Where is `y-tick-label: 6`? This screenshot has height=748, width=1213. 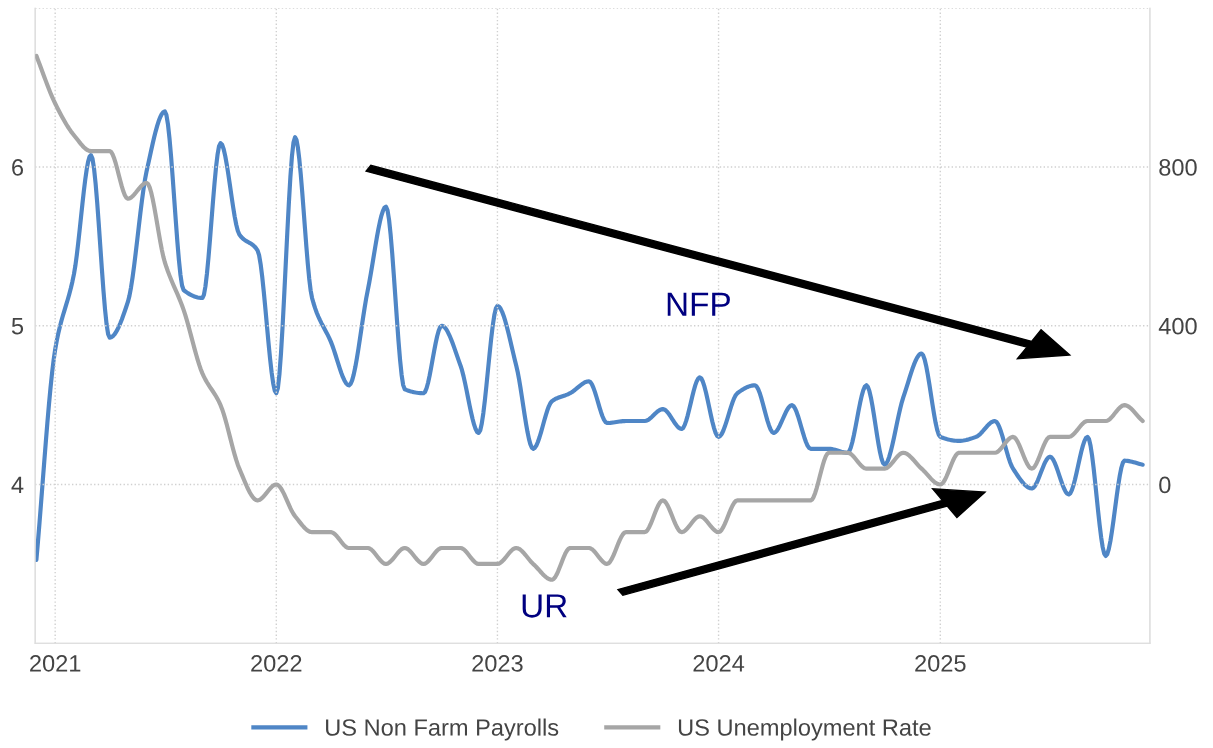
y-tick-label: 6 is located at coordinates (18, 167).